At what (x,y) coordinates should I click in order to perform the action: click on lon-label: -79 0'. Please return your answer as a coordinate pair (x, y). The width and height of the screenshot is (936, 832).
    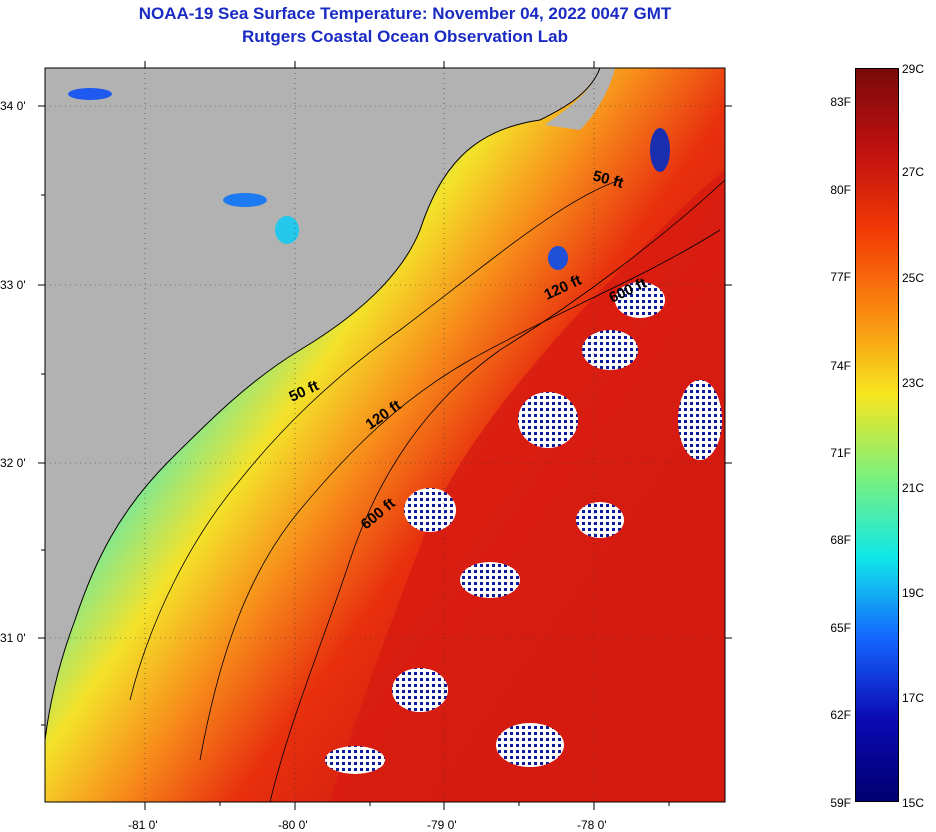
    Looking at the image, I should click on (442, 825).